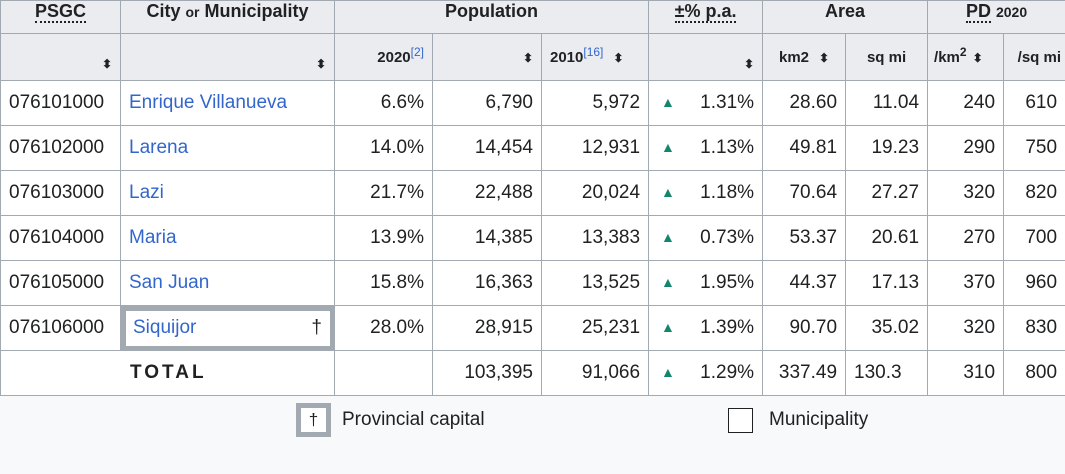  What do you see at coordinates (595, 103) in the screenshot?
I see `pop-2010-cell: 5,972` at bounding box center [595, 103].